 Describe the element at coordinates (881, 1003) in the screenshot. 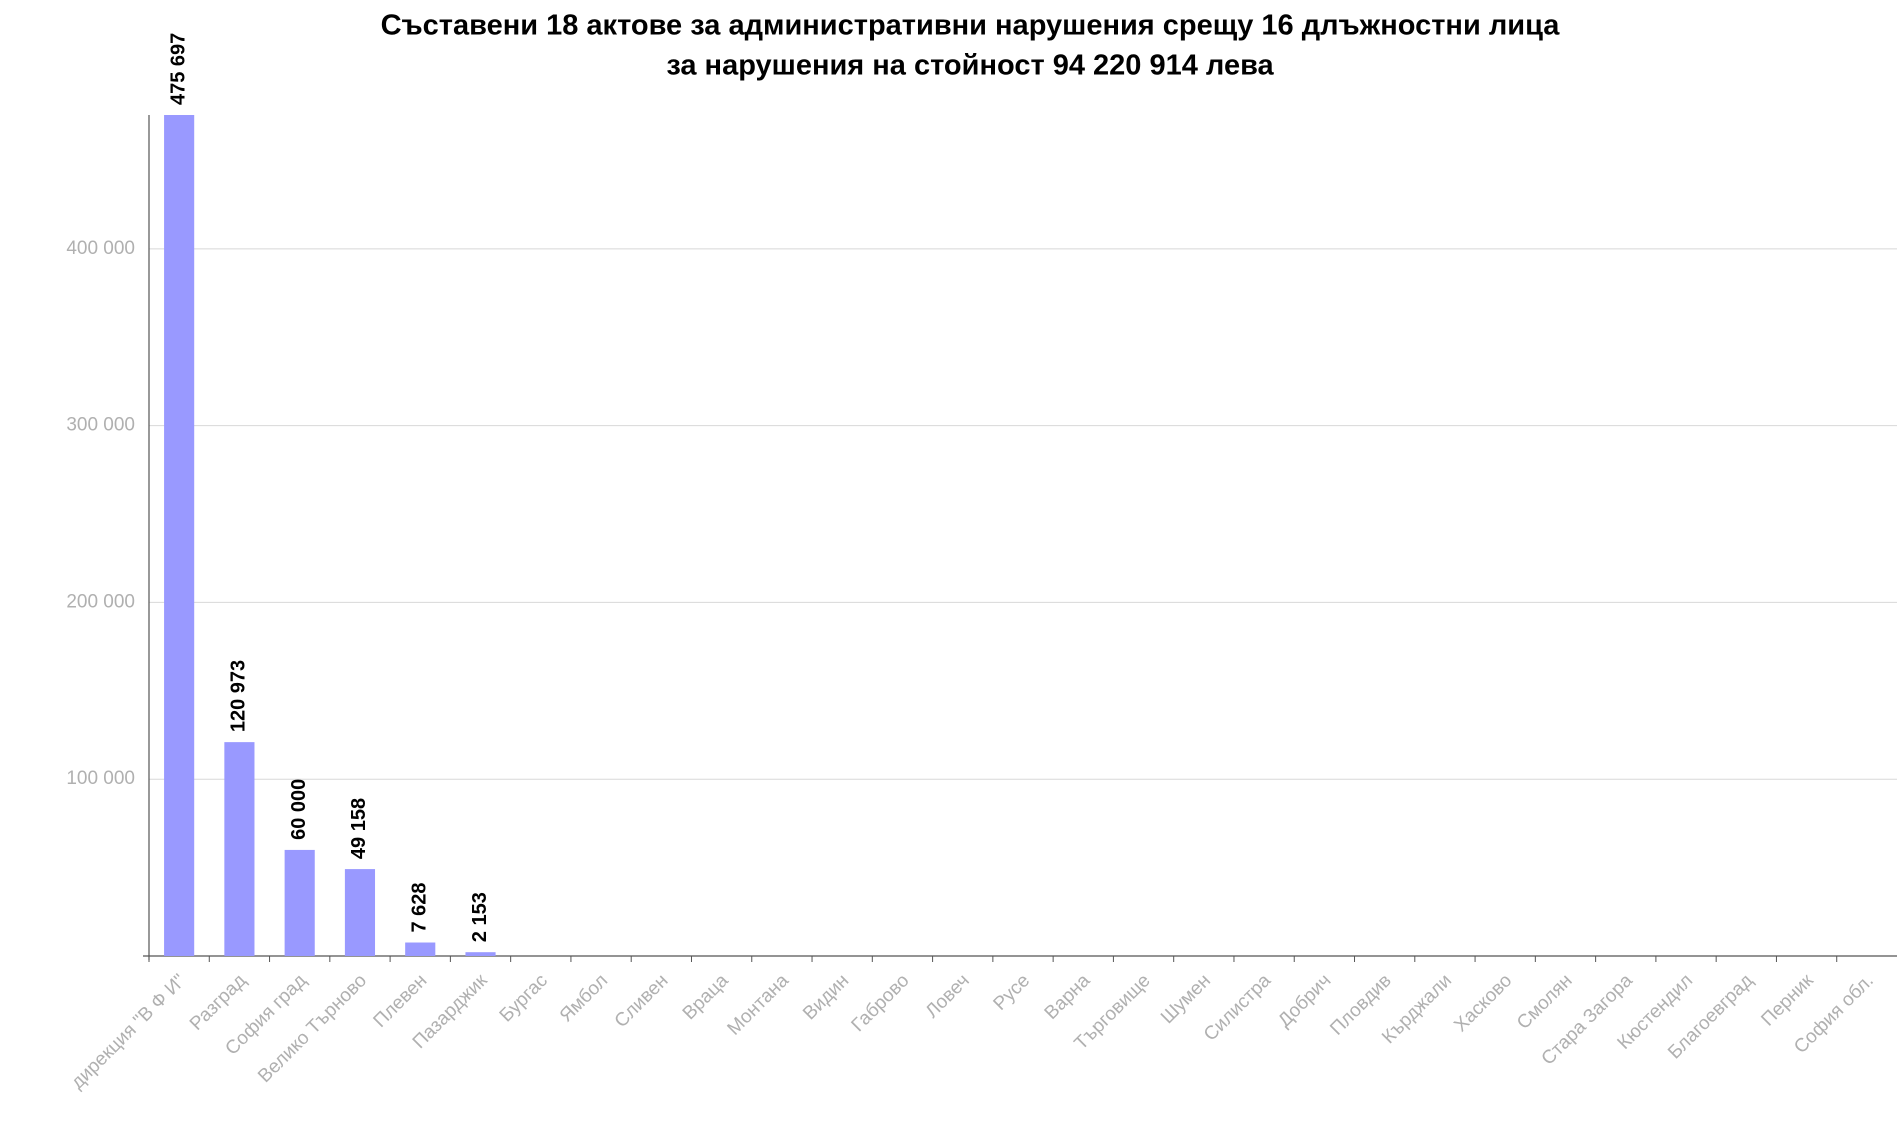

I see `x-tick-label: Габрово` at that location.